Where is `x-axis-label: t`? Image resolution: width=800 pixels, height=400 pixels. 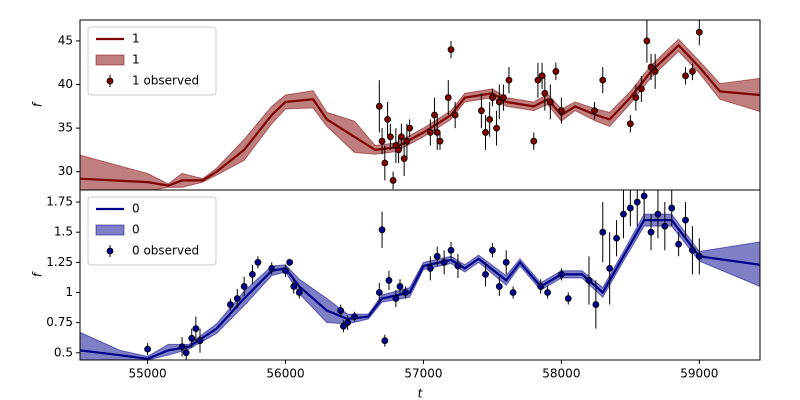 x-axis-label: t is located at coordinates (421, 393).